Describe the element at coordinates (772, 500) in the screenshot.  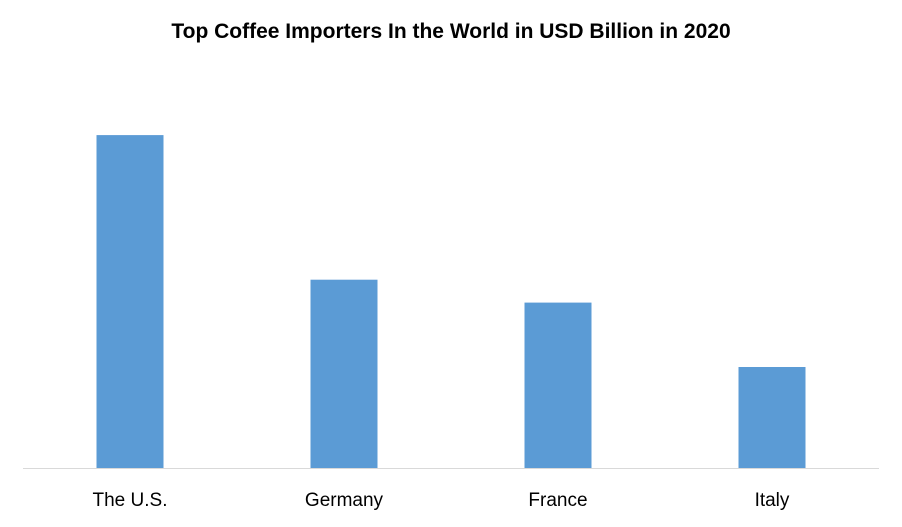
I see `x-tick-label: Italy` at that location.